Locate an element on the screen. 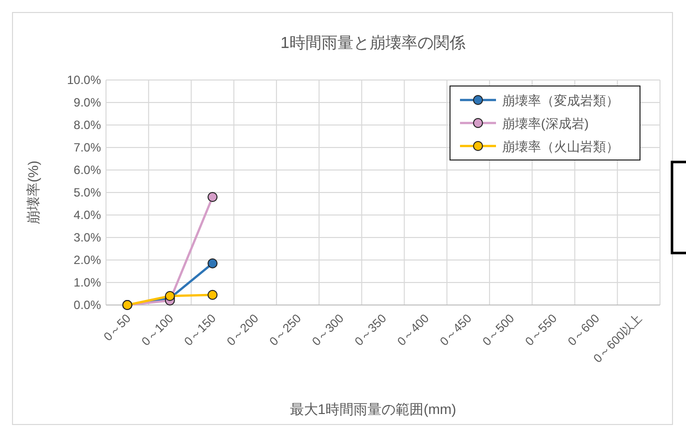 The image size is (686, 430). x-axis-title: 最大1時間雨量の範囲(mm) is located at coordinates (373, 409).